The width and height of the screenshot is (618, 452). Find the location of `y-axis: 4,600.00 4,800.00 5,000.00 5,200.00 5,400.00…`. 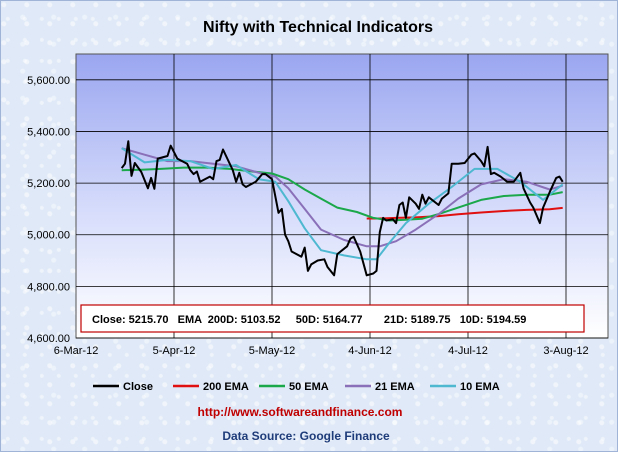

y-axis: 4,600.00 4,800.00 5,000.00 5,200.00 5,400.00… is located at coordinates (48, 210).